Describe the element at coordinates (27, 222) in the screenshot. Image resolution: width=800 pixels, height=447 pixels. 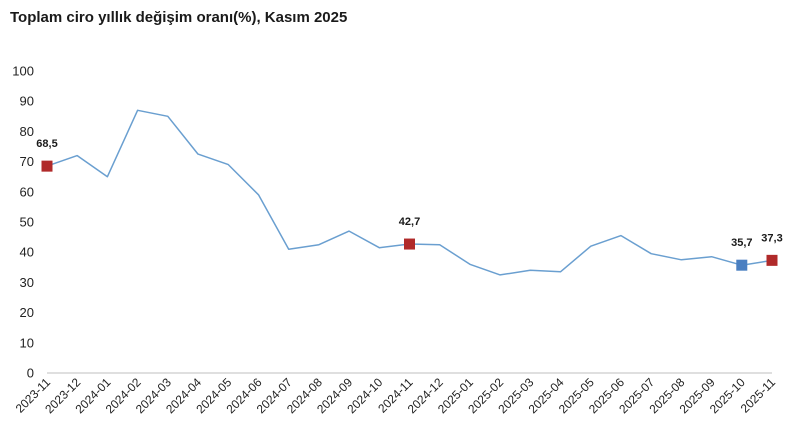
I see `y-tick-label: 50` at that location.